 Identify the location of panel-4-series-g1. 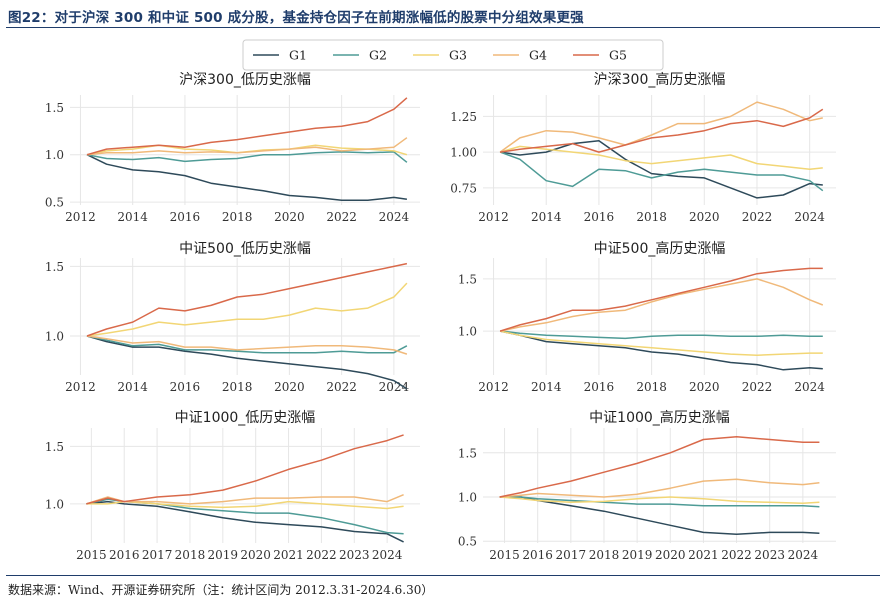
(661, 350).